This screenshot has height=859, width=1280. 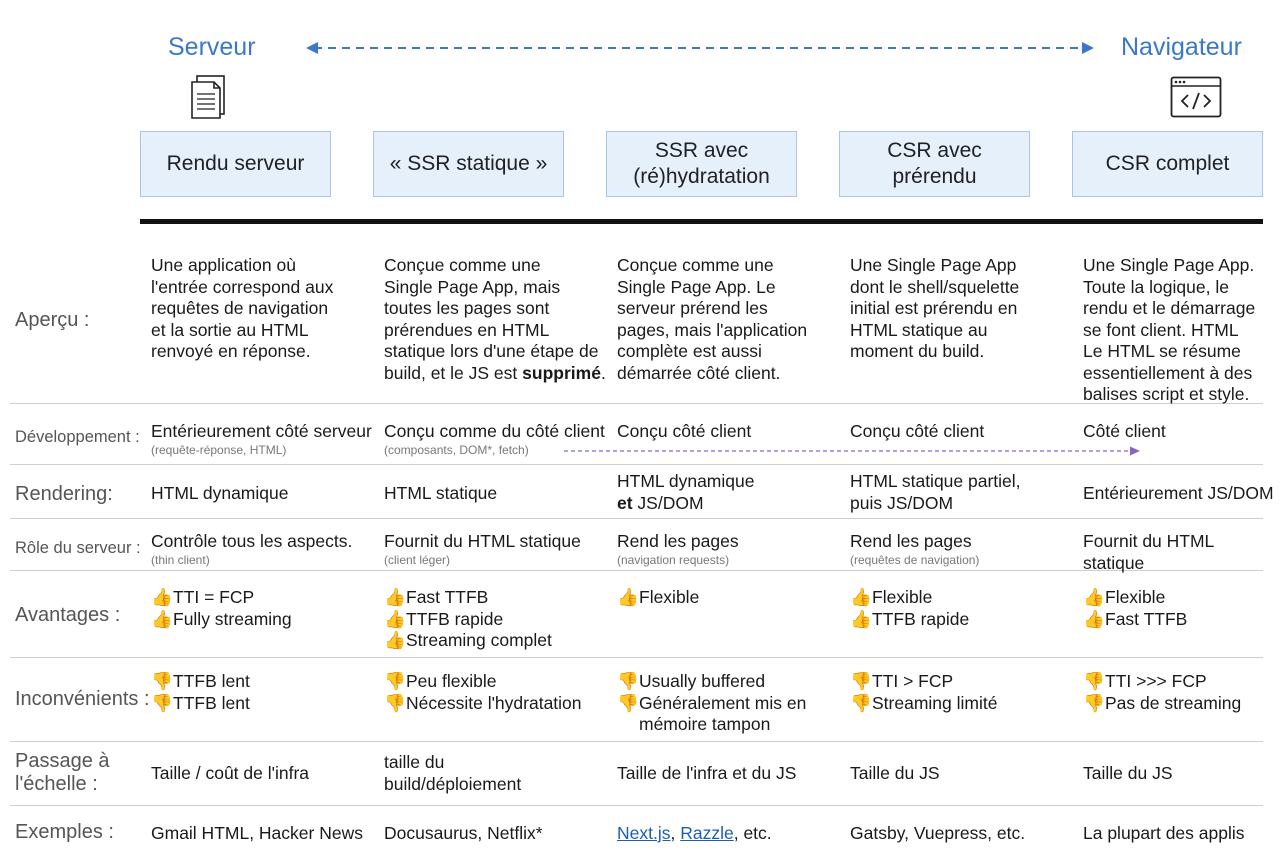 I want to click on examples-ssr-hydration: Next.js, Razzle, etc., so click(x=694, y=834).